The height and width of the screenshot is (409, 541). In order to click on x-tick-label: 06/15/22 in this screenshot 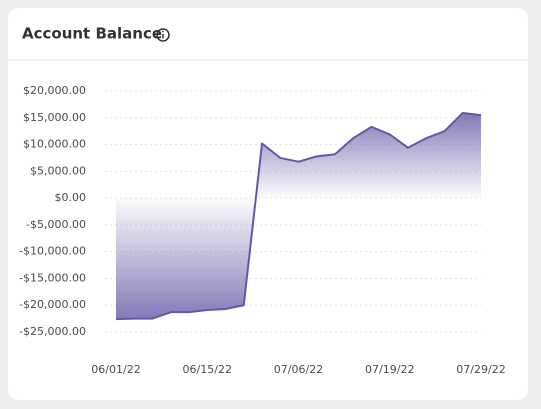, I will do `click(207, 369)`.